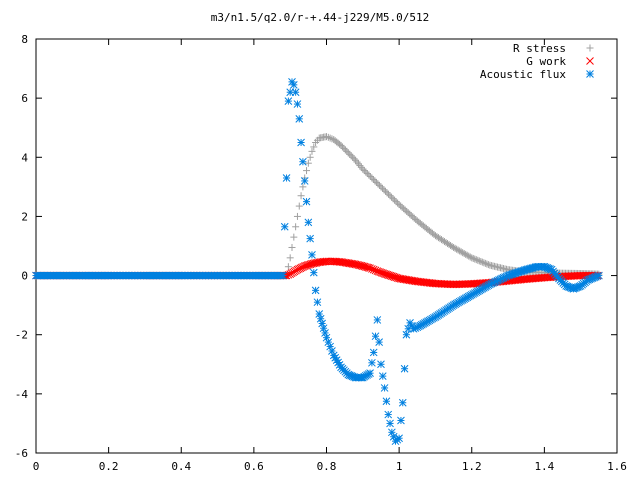  What do you see at coordinates (544, 466) in the screenshot?
I see `x-tick-label: 1.4` at bounding box center [544, 466].